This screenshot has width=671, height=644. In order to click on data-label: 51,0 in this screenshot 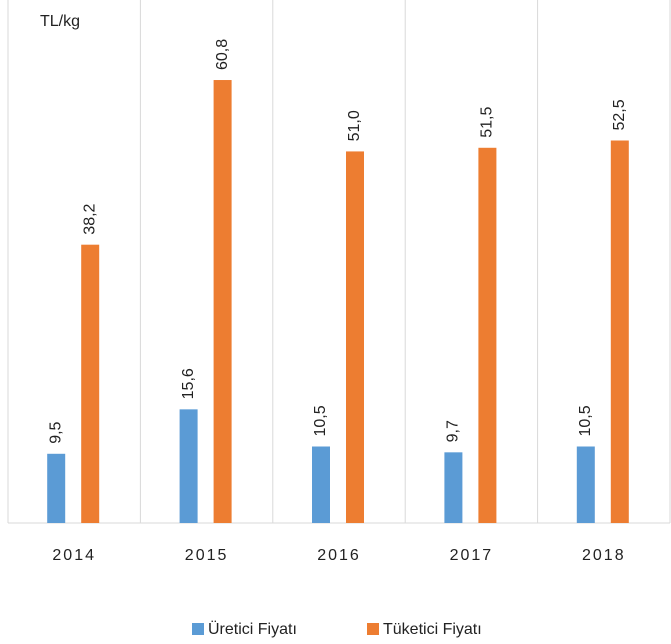, I will do `click(354, 125)`.